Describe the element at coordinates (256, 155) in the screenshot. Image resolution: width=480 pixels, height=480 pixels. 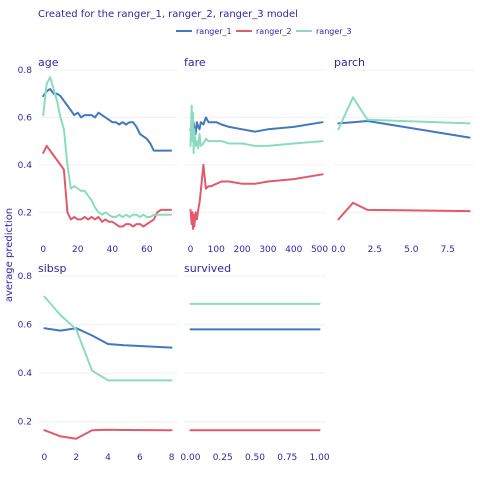
I see `panel-fare: fare 0 100 200 300 400 500` at that location.